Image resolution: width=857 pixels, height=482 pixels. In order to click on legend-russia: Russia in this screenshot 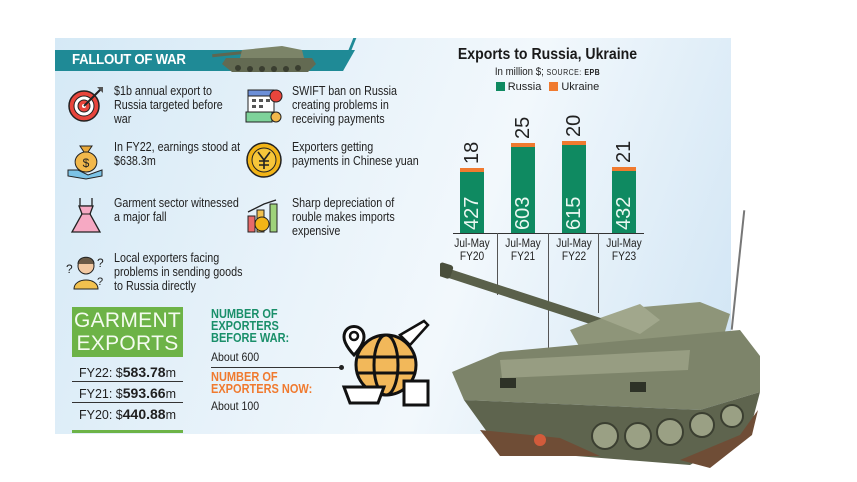, I will do `click(518, 87)`.